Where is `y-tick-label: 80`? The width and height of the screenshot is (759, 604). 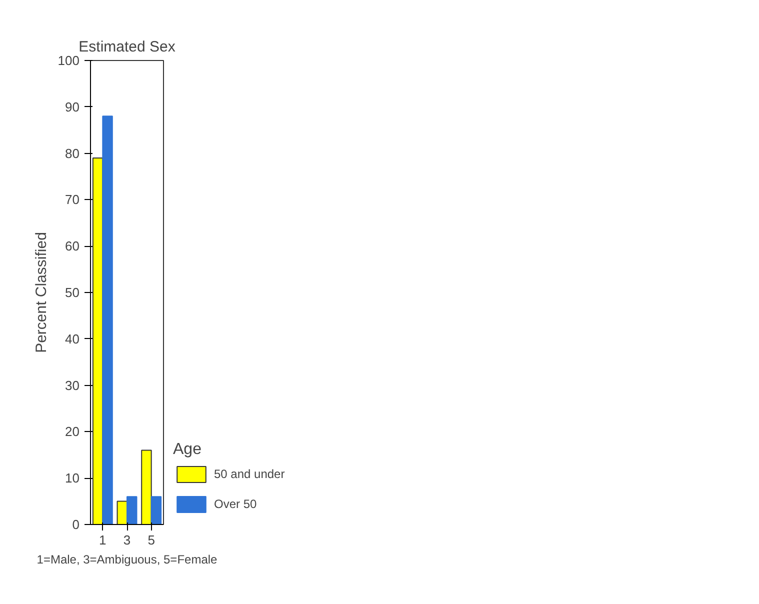 y-tick-label: 80 is located at coordinates (72, 153).